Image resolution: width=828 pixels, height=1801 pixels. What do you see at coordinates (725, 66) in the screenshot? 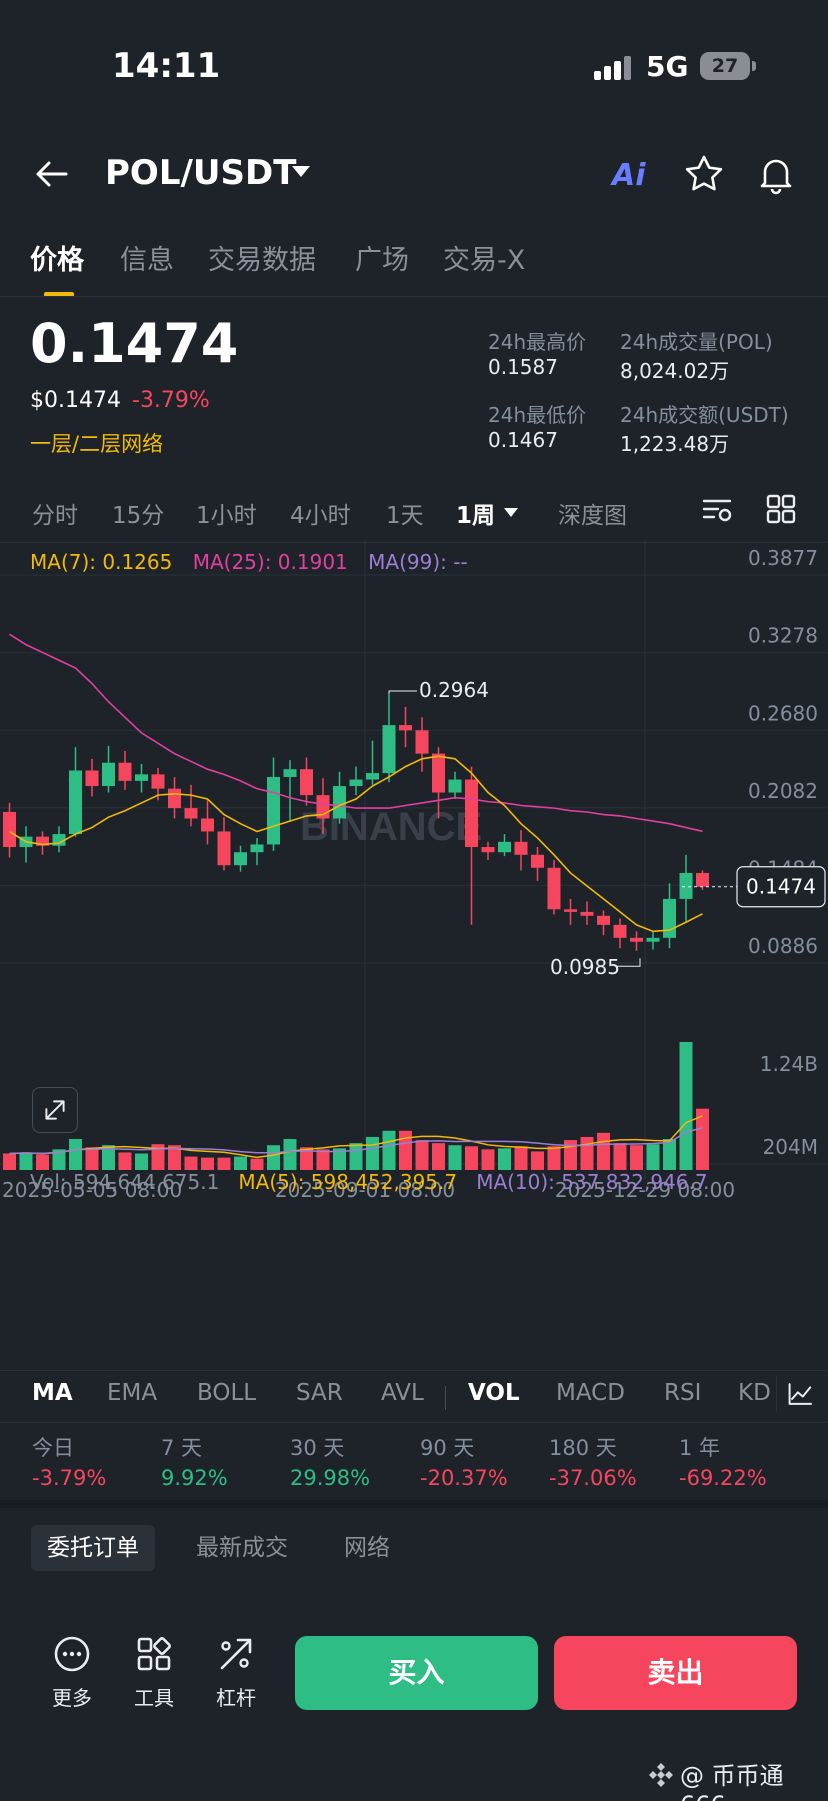
I see `battery-icon: 27` at bounding box center [725, 66].